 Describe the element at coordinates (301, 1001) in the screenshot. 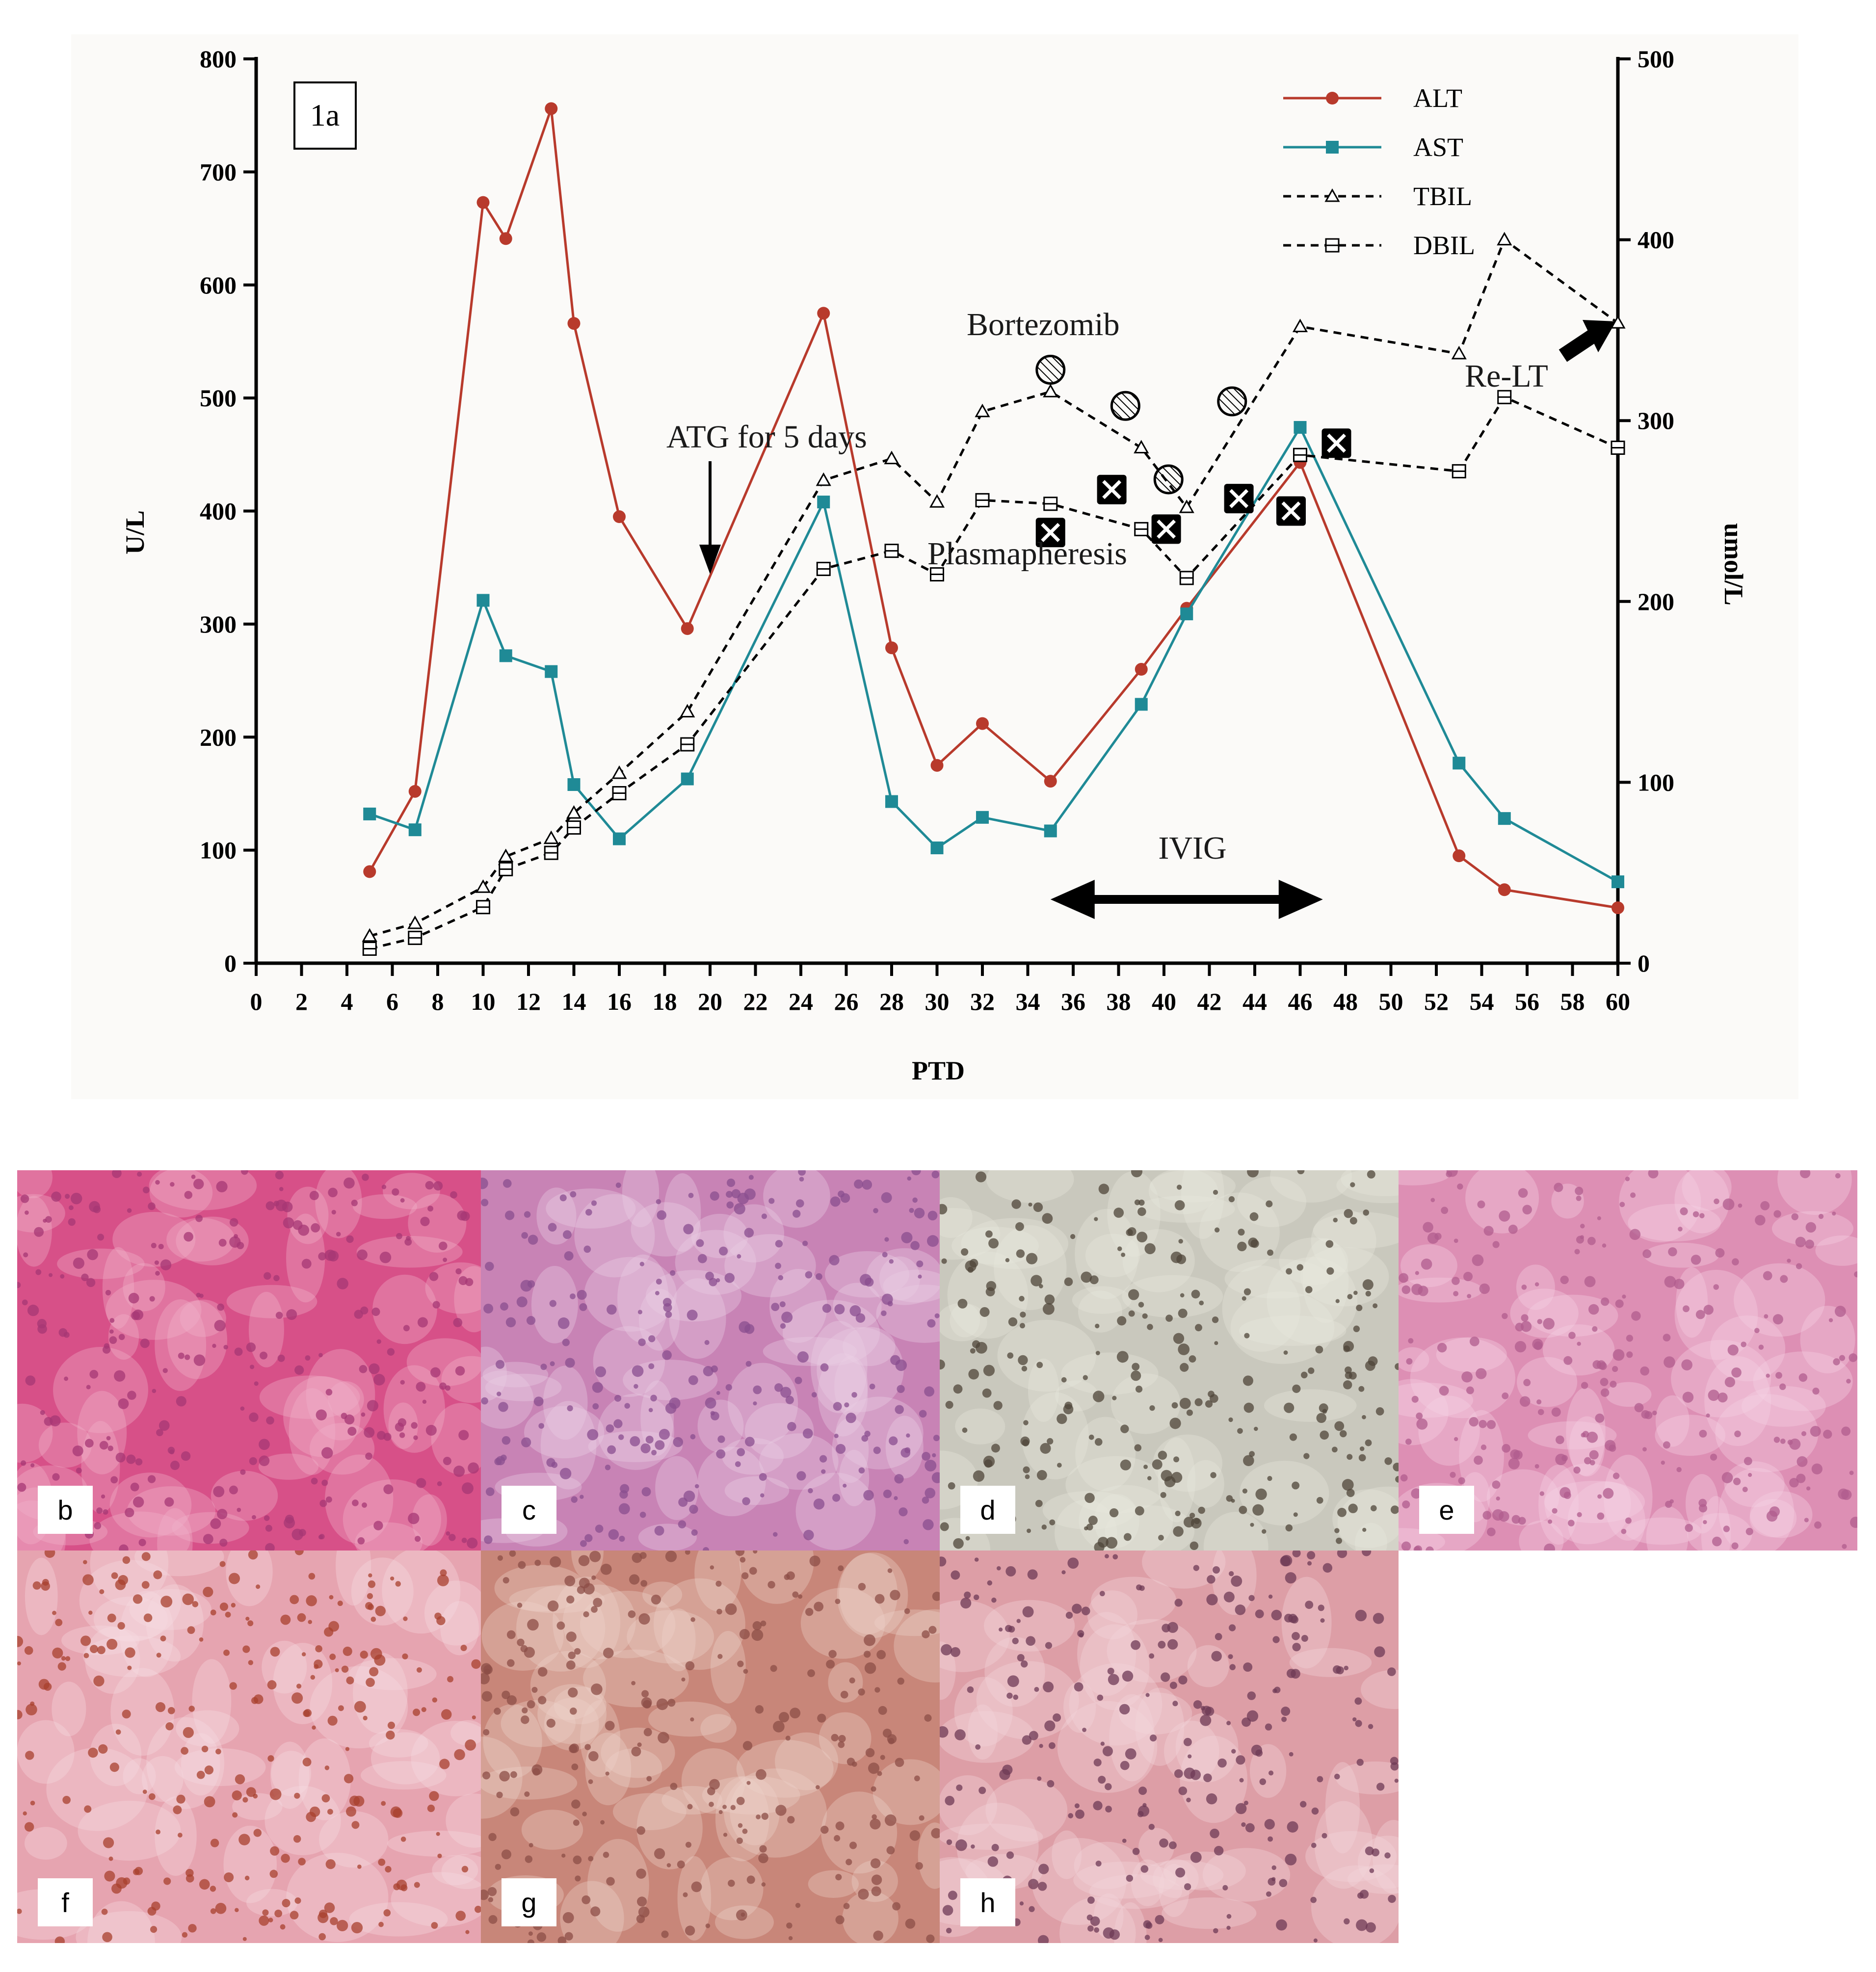

I see `x-tick-label: 2` at that location.